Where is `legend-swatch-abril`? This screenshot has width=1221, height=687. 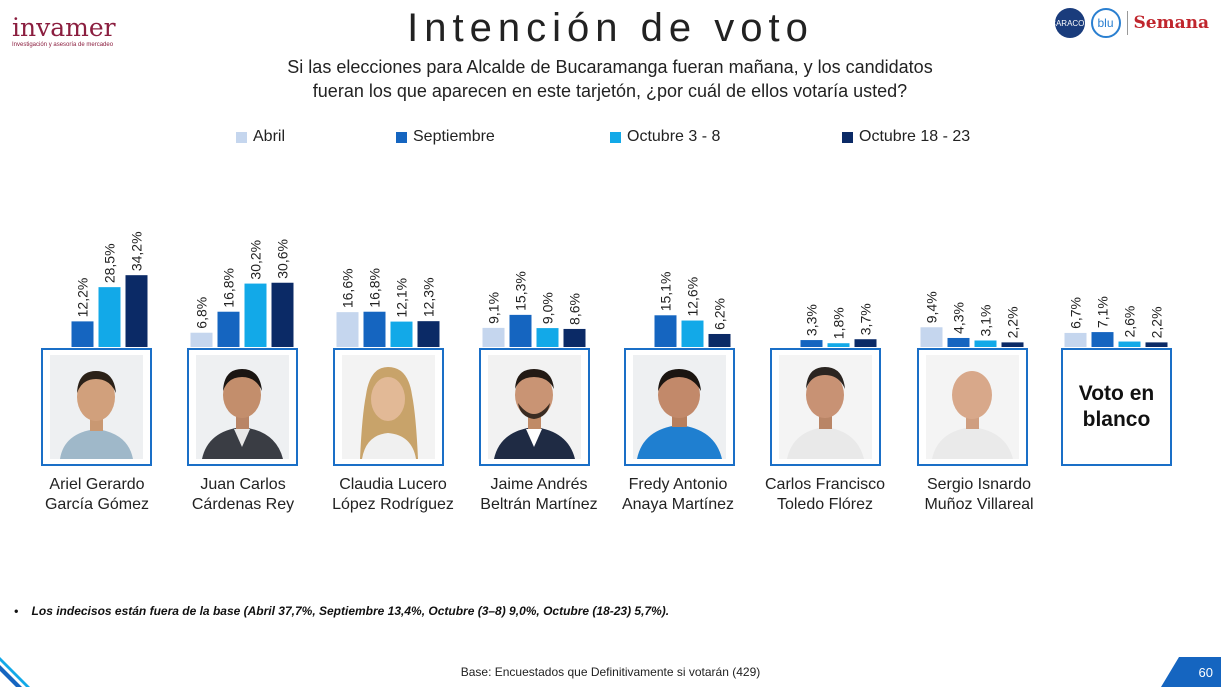
legend-swatch-abril is located at coordinates (241, 137).